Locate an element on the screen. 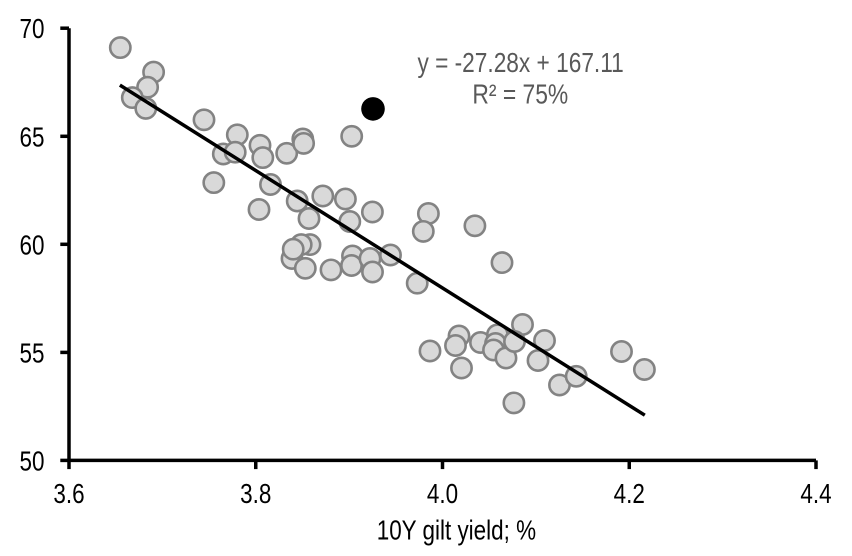 This screenshot has width=852, height=556. svg-text: 4.4 is located at coordinates (815, 494).